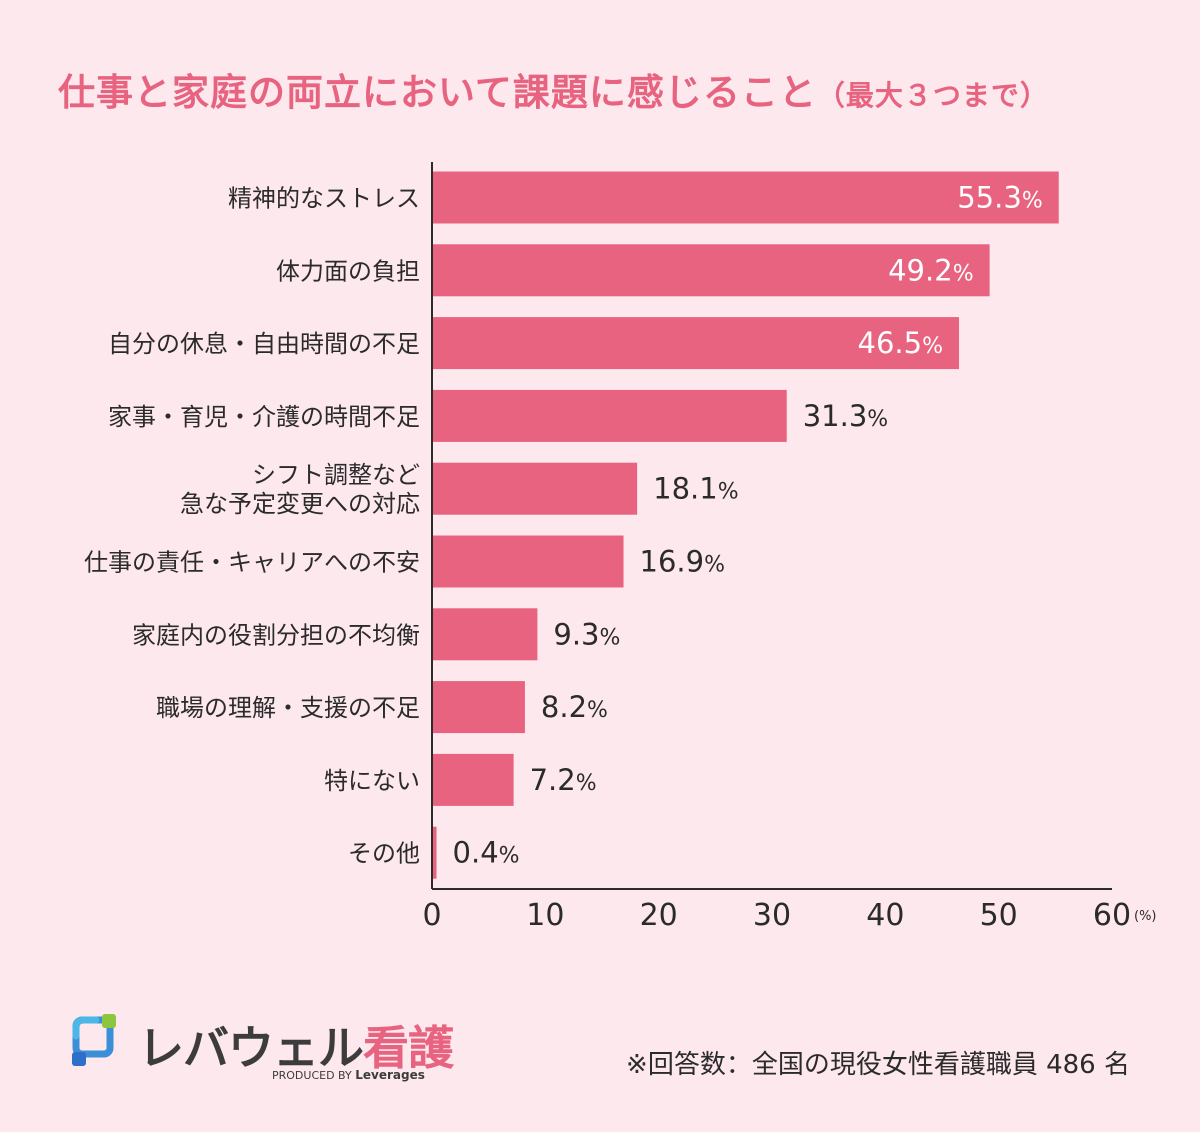 The image size is (1200, 1132). What do you see at coordinates (300, 504) in the screenshot?
I see `category-label: 急な予定変更への対応` at bounding box center [300, 504].